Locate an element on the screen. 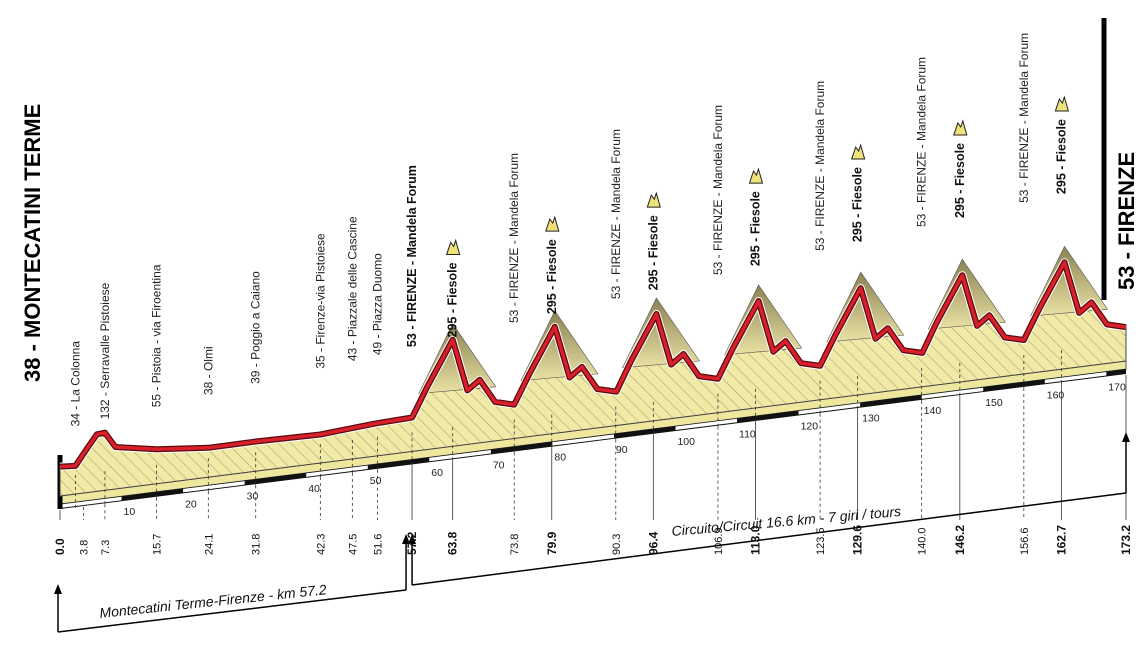  km-label: 7.3 is located at coordinates (106, 547).